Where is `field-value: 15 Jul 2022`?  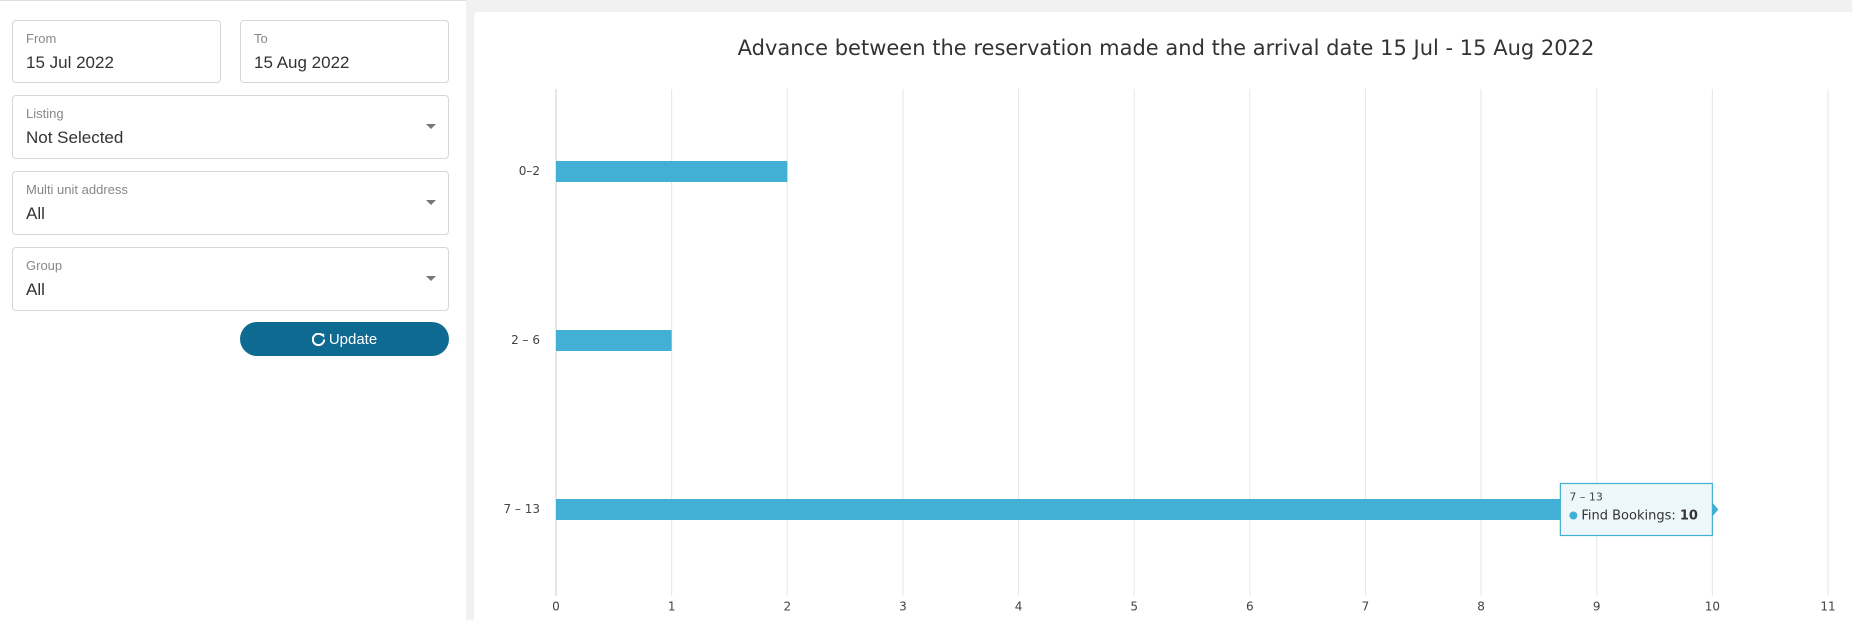 field-value: 15 Jul 2022 is located at coordinates (70, 62).